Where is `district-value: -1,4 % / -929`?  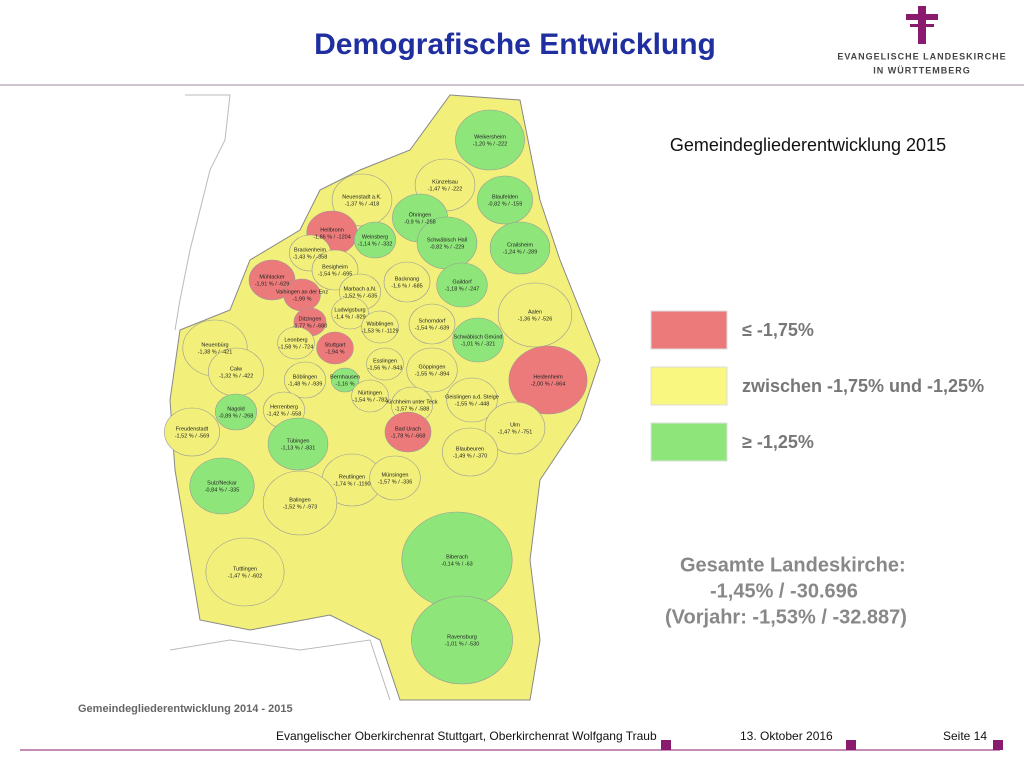
district-value: -1,4 % / -929 is located at coordinates (350, 317).